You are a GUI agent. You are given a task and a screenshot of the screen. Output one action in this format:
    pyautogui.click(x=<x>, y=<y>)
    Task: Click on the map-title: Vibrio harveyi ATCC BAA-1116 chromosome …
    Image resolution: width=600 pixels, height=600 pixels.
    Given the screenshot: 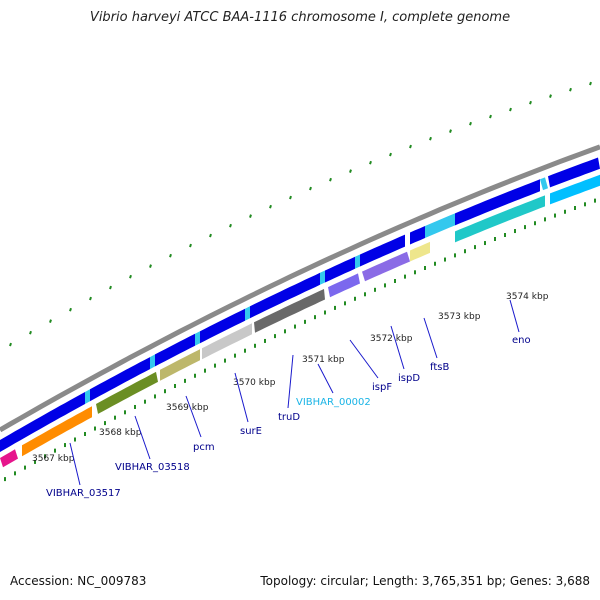 What is the action you would take?
    pyautogui.click(x=300, y=17)
    